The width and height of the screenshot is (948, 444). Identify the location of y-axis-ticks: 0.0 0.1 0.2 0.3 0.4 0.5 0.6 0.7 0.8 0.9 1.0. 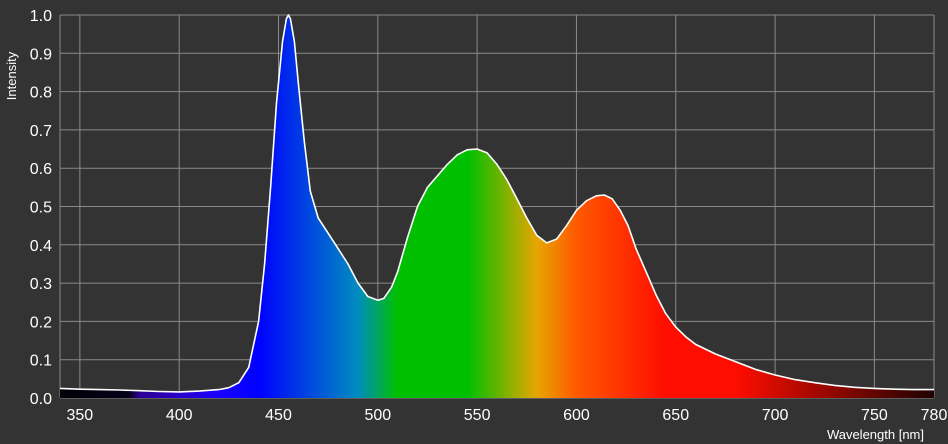
(41, 208).